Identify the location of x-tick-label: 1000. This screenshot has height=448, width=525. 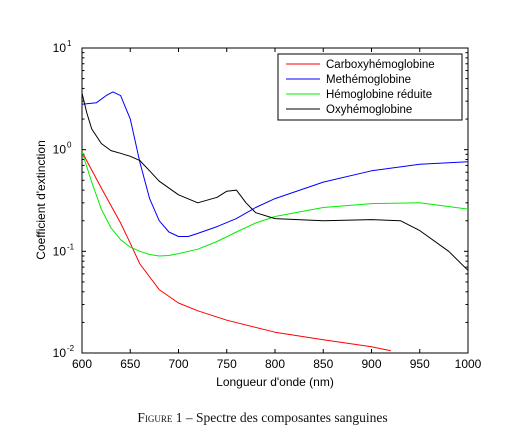
(468, 364).